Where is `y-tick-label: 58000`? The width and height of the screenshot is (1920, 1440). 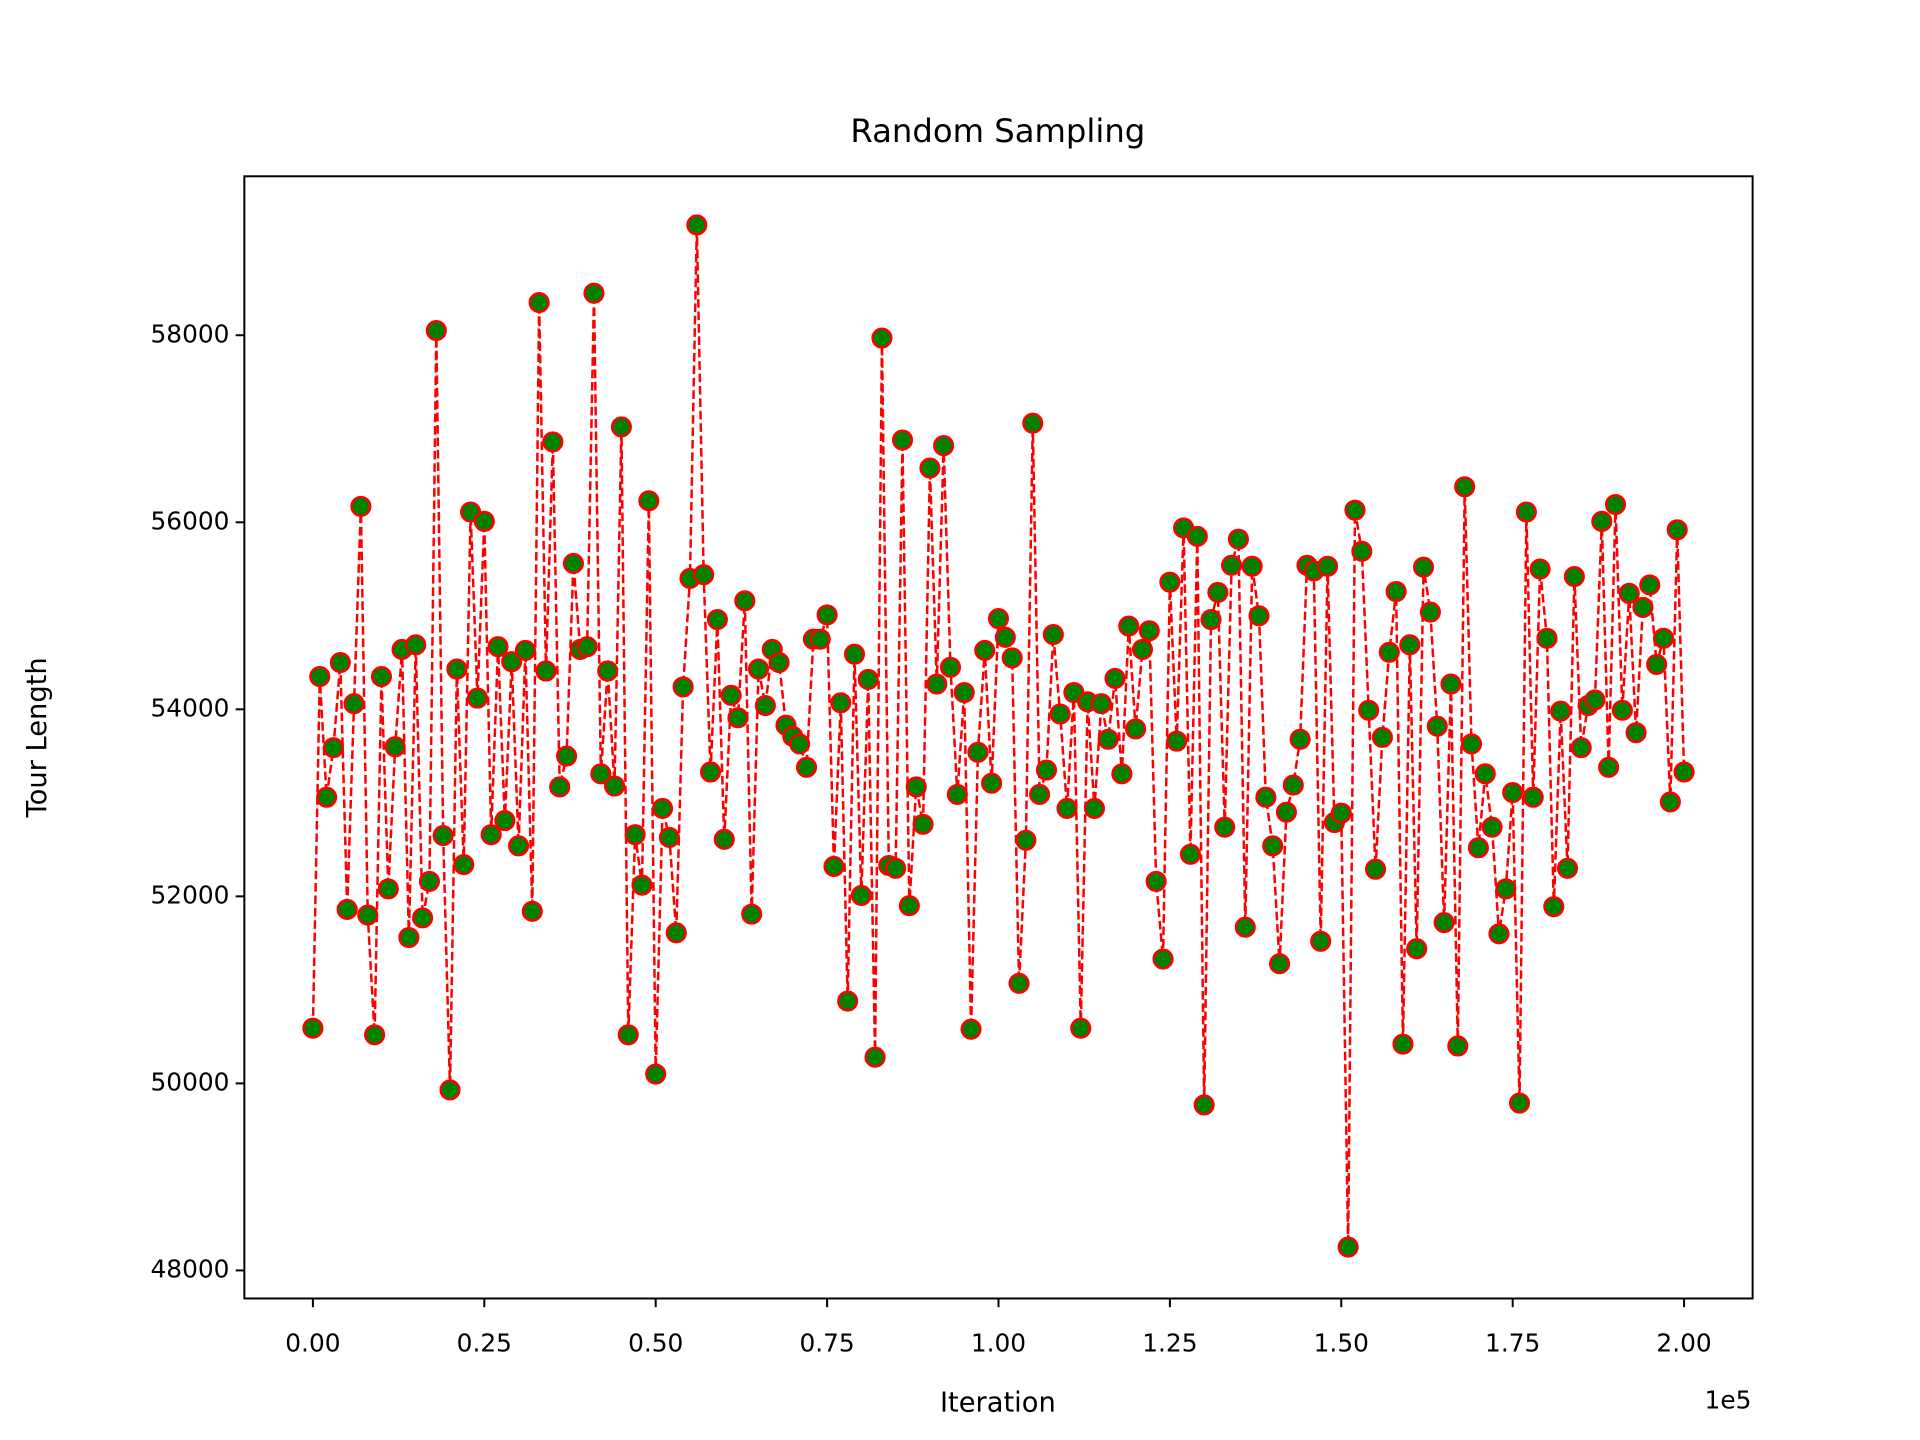
y-tick-label: 58000 is located at coordinates (190, 333).